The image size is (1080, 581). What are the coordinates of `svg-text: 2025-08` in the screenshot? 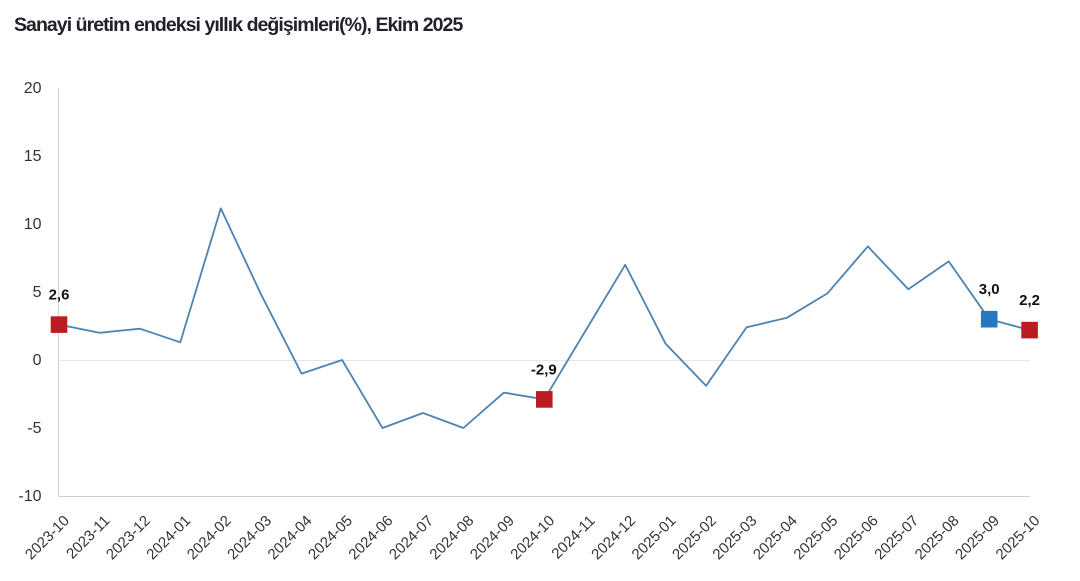 It's located at (937, 537).